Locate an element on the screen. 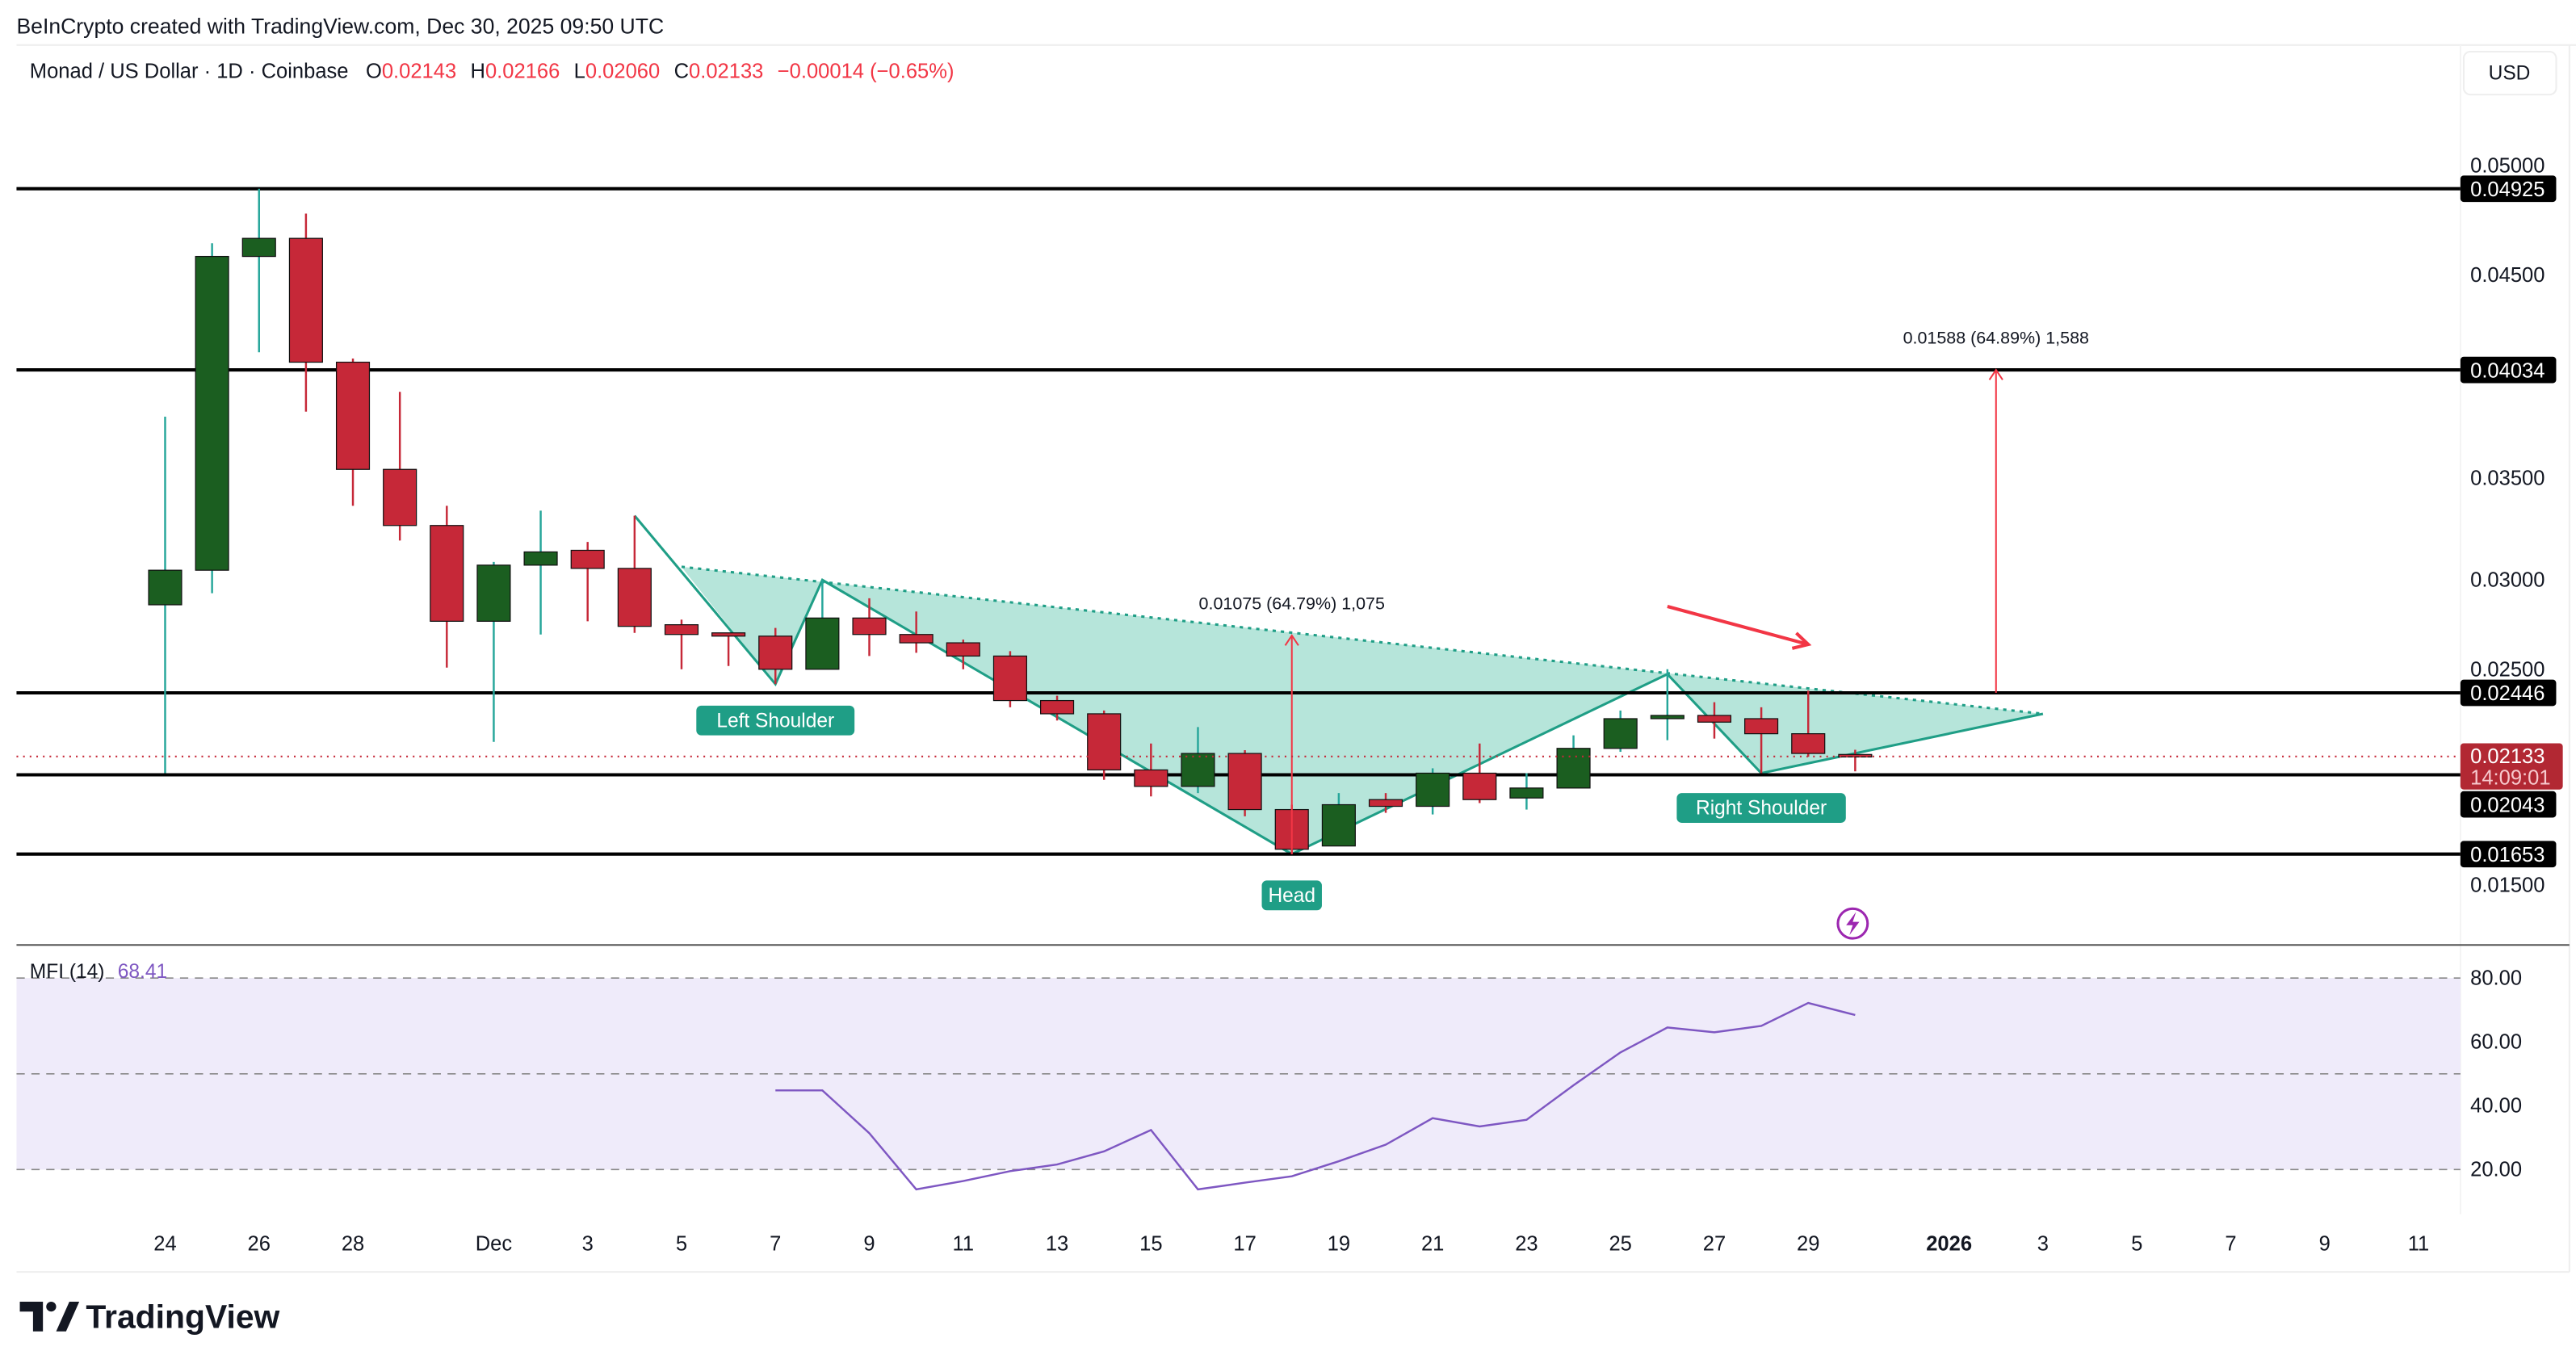  currency-label: USD is located at coordinates (2510, 74).